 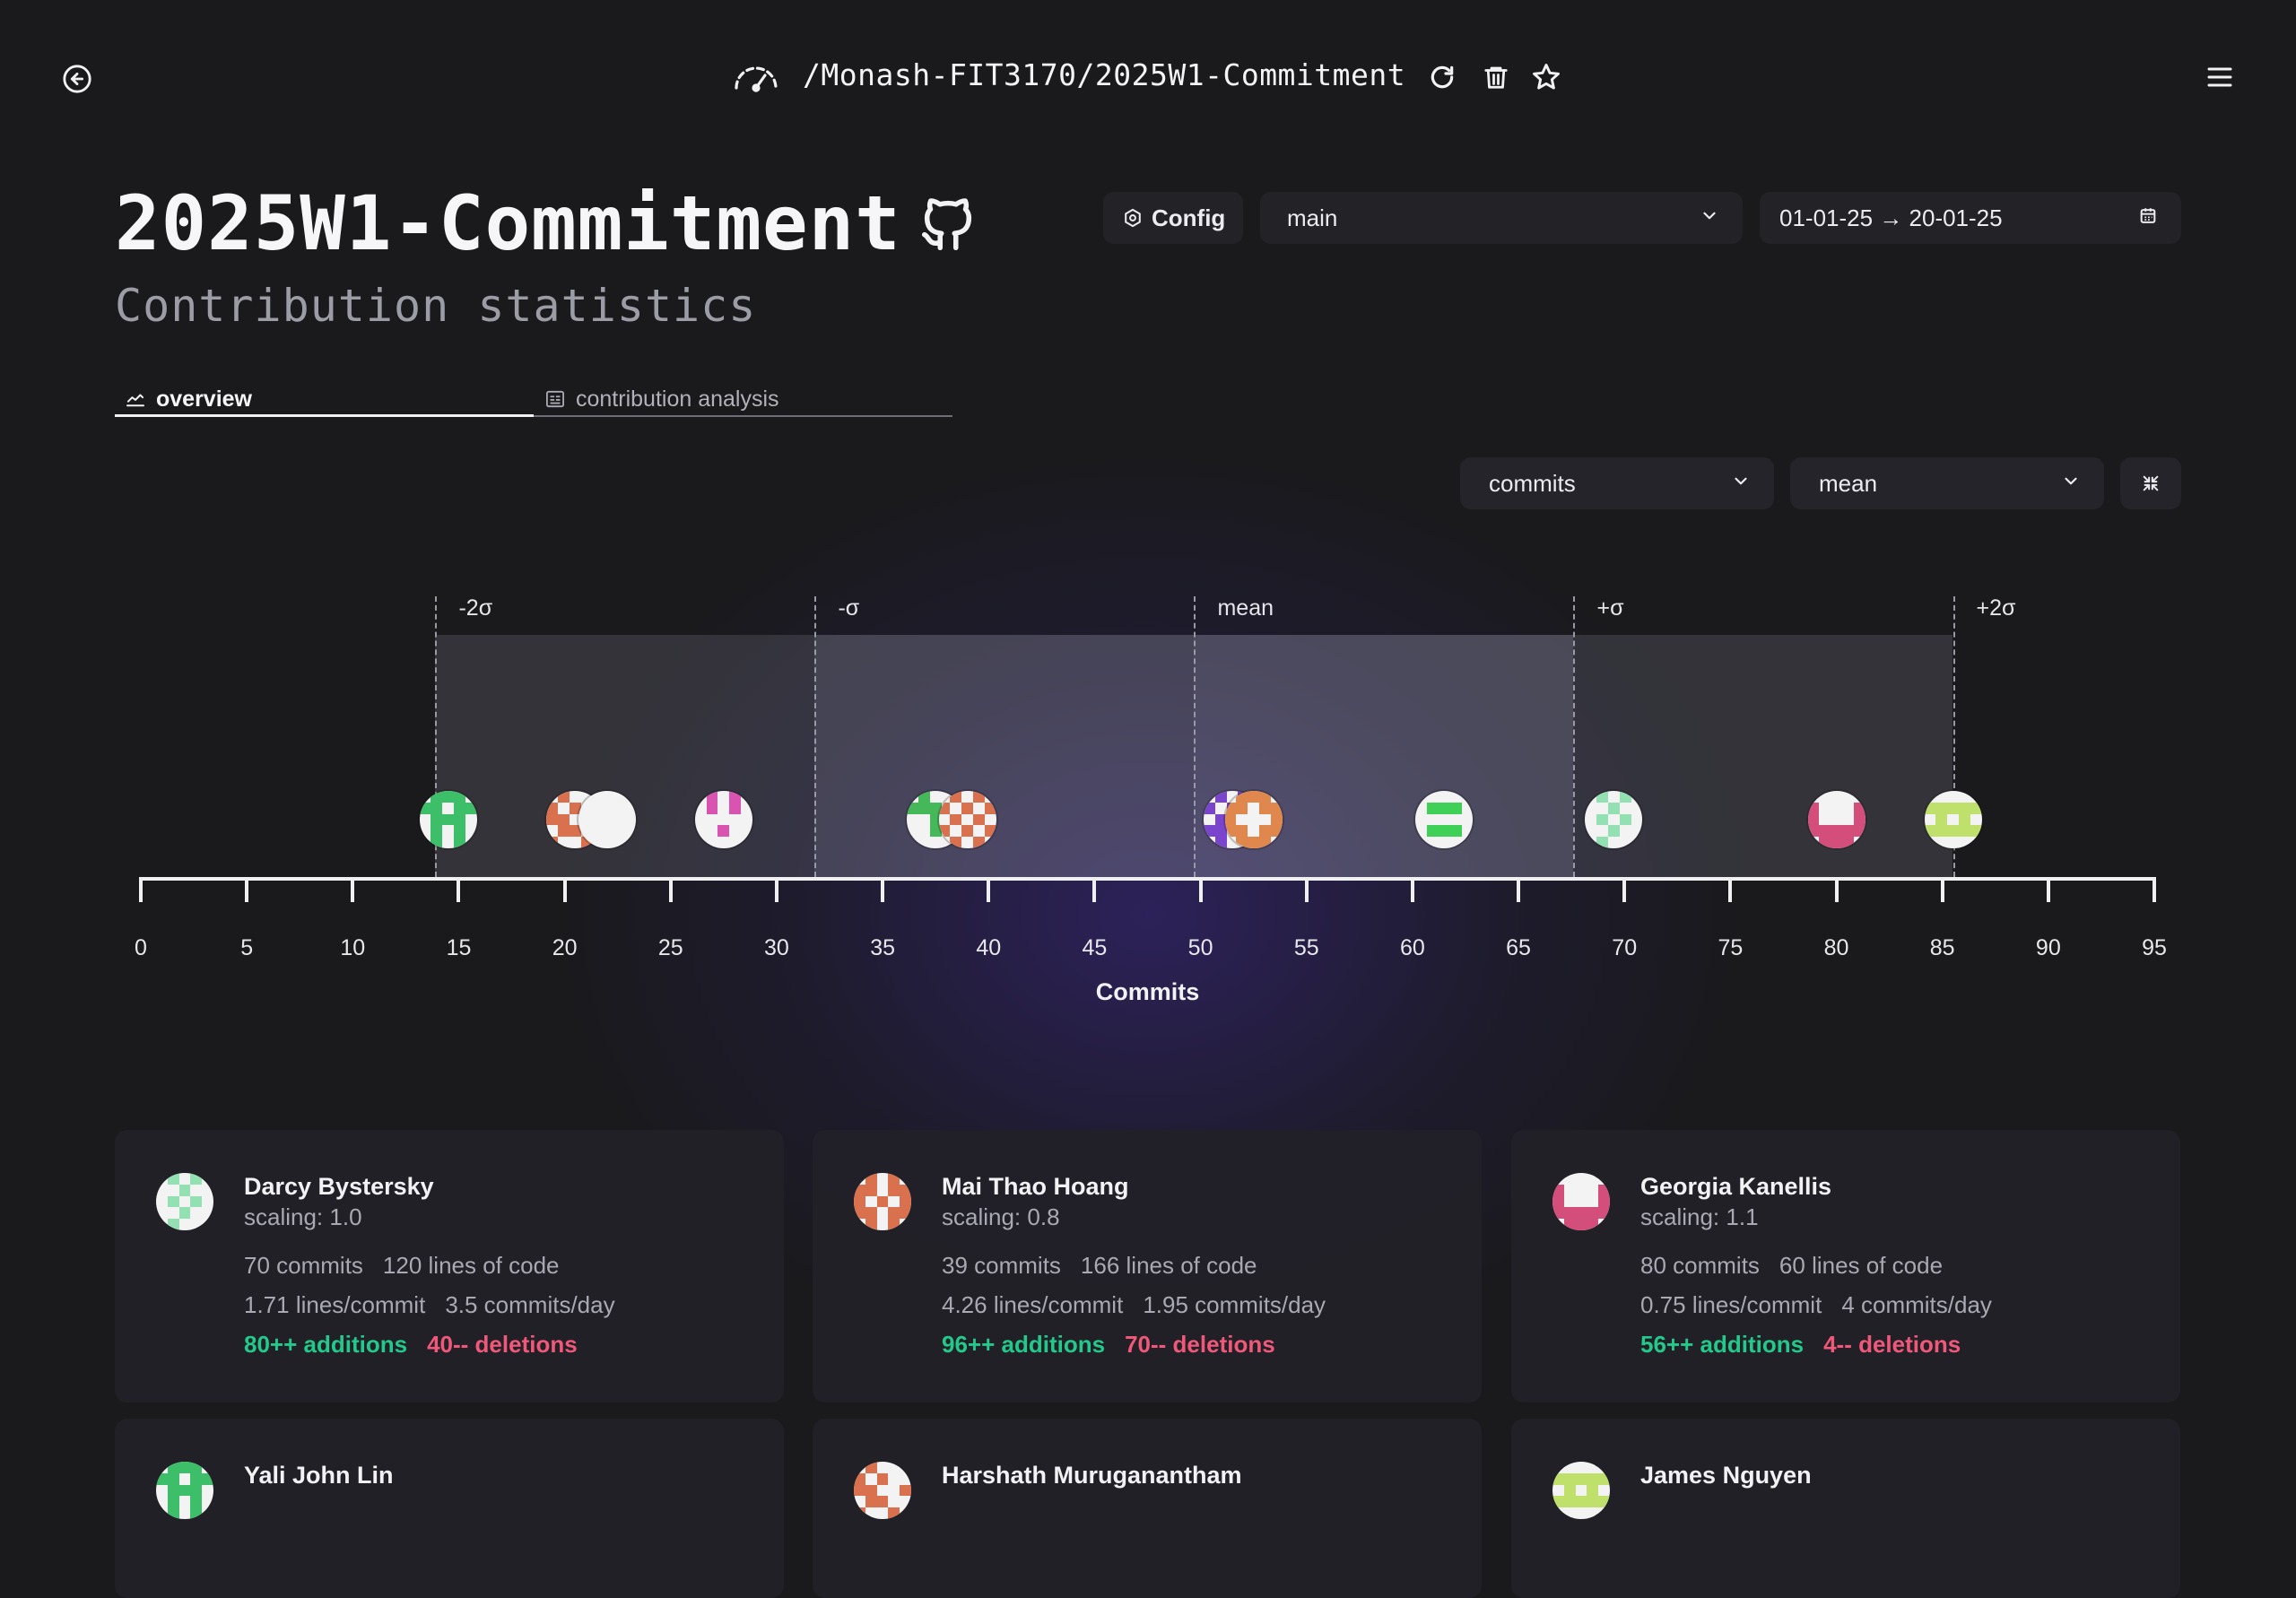 What do you see at coordinates (303, 1216) in the screenshot?
I see `contributor-scaling: scaling: 1.0` at bounding box center [303, 1216].